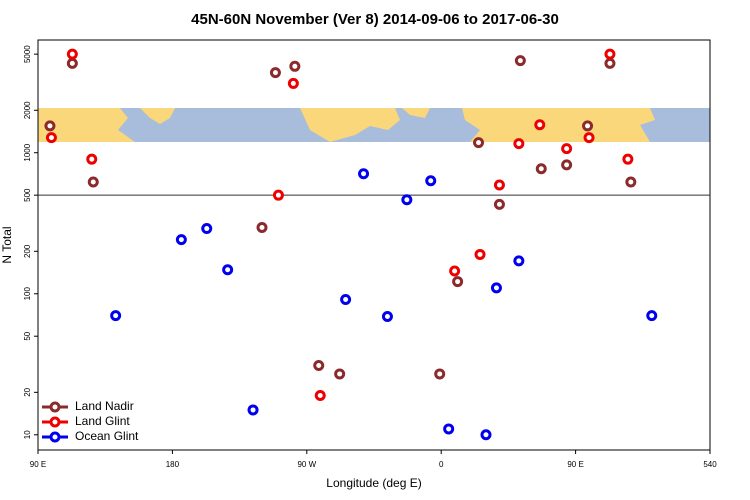 This screenshot has height=500, width=750. I want to click on map-band, so click(374, 125).